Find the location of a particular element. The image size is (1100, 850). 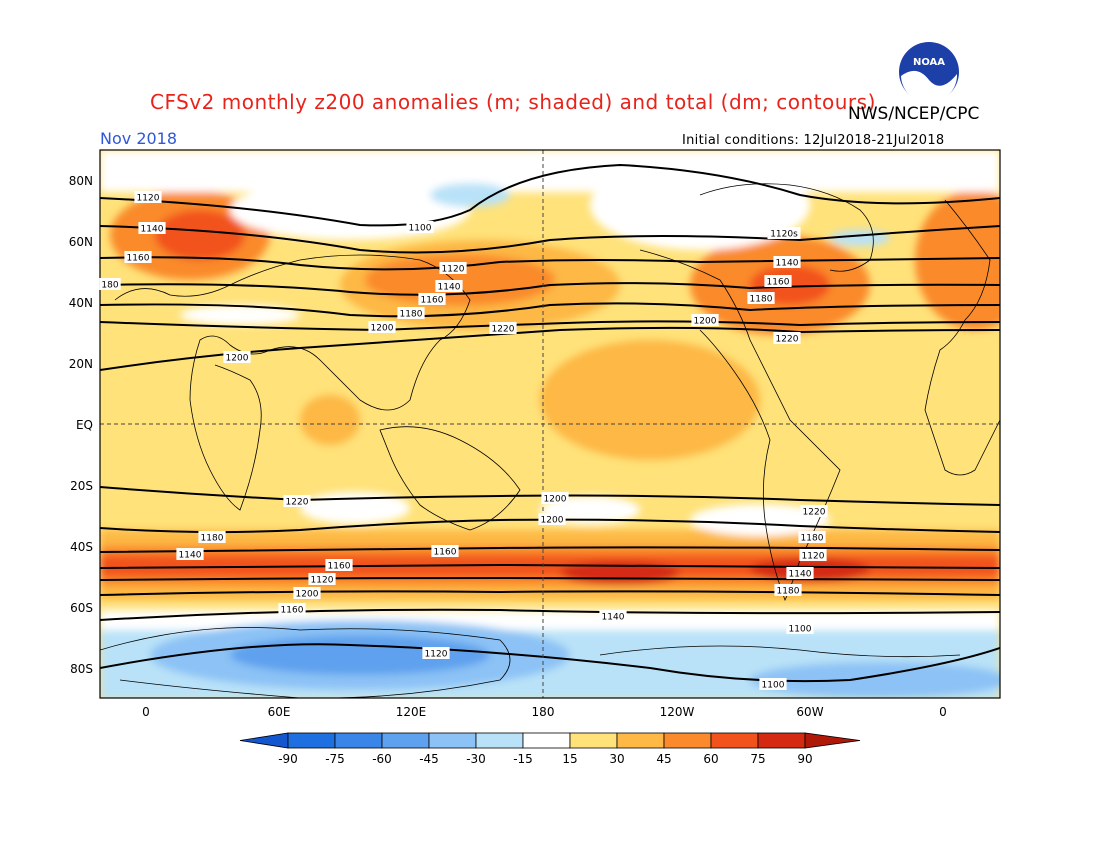

colorbar-level-label: 90 is located at coordinates (804, 759).